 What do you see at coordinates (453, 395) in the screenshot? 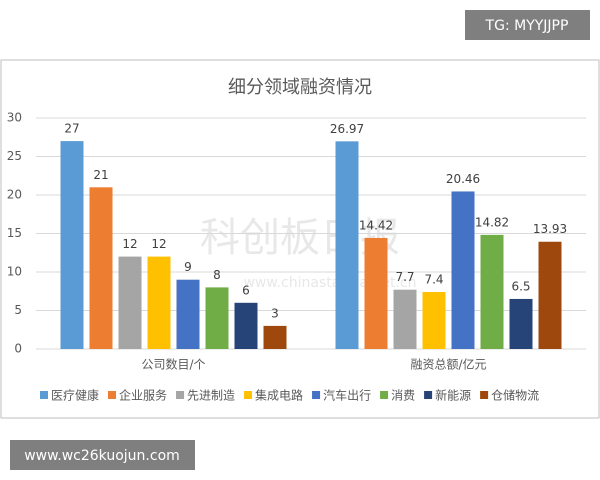
I see `legend-label: 新能源` at bounding box center [453, 395].